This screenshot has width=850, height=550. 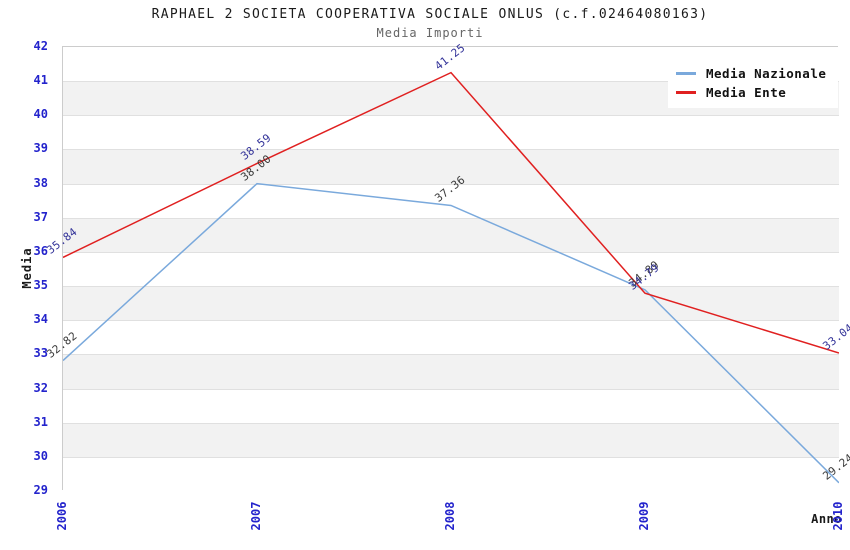 What do you see at coordinates (40, 216) in the screenshot?
I see `y-tick-label: 37` at bounding box center [40, 216].